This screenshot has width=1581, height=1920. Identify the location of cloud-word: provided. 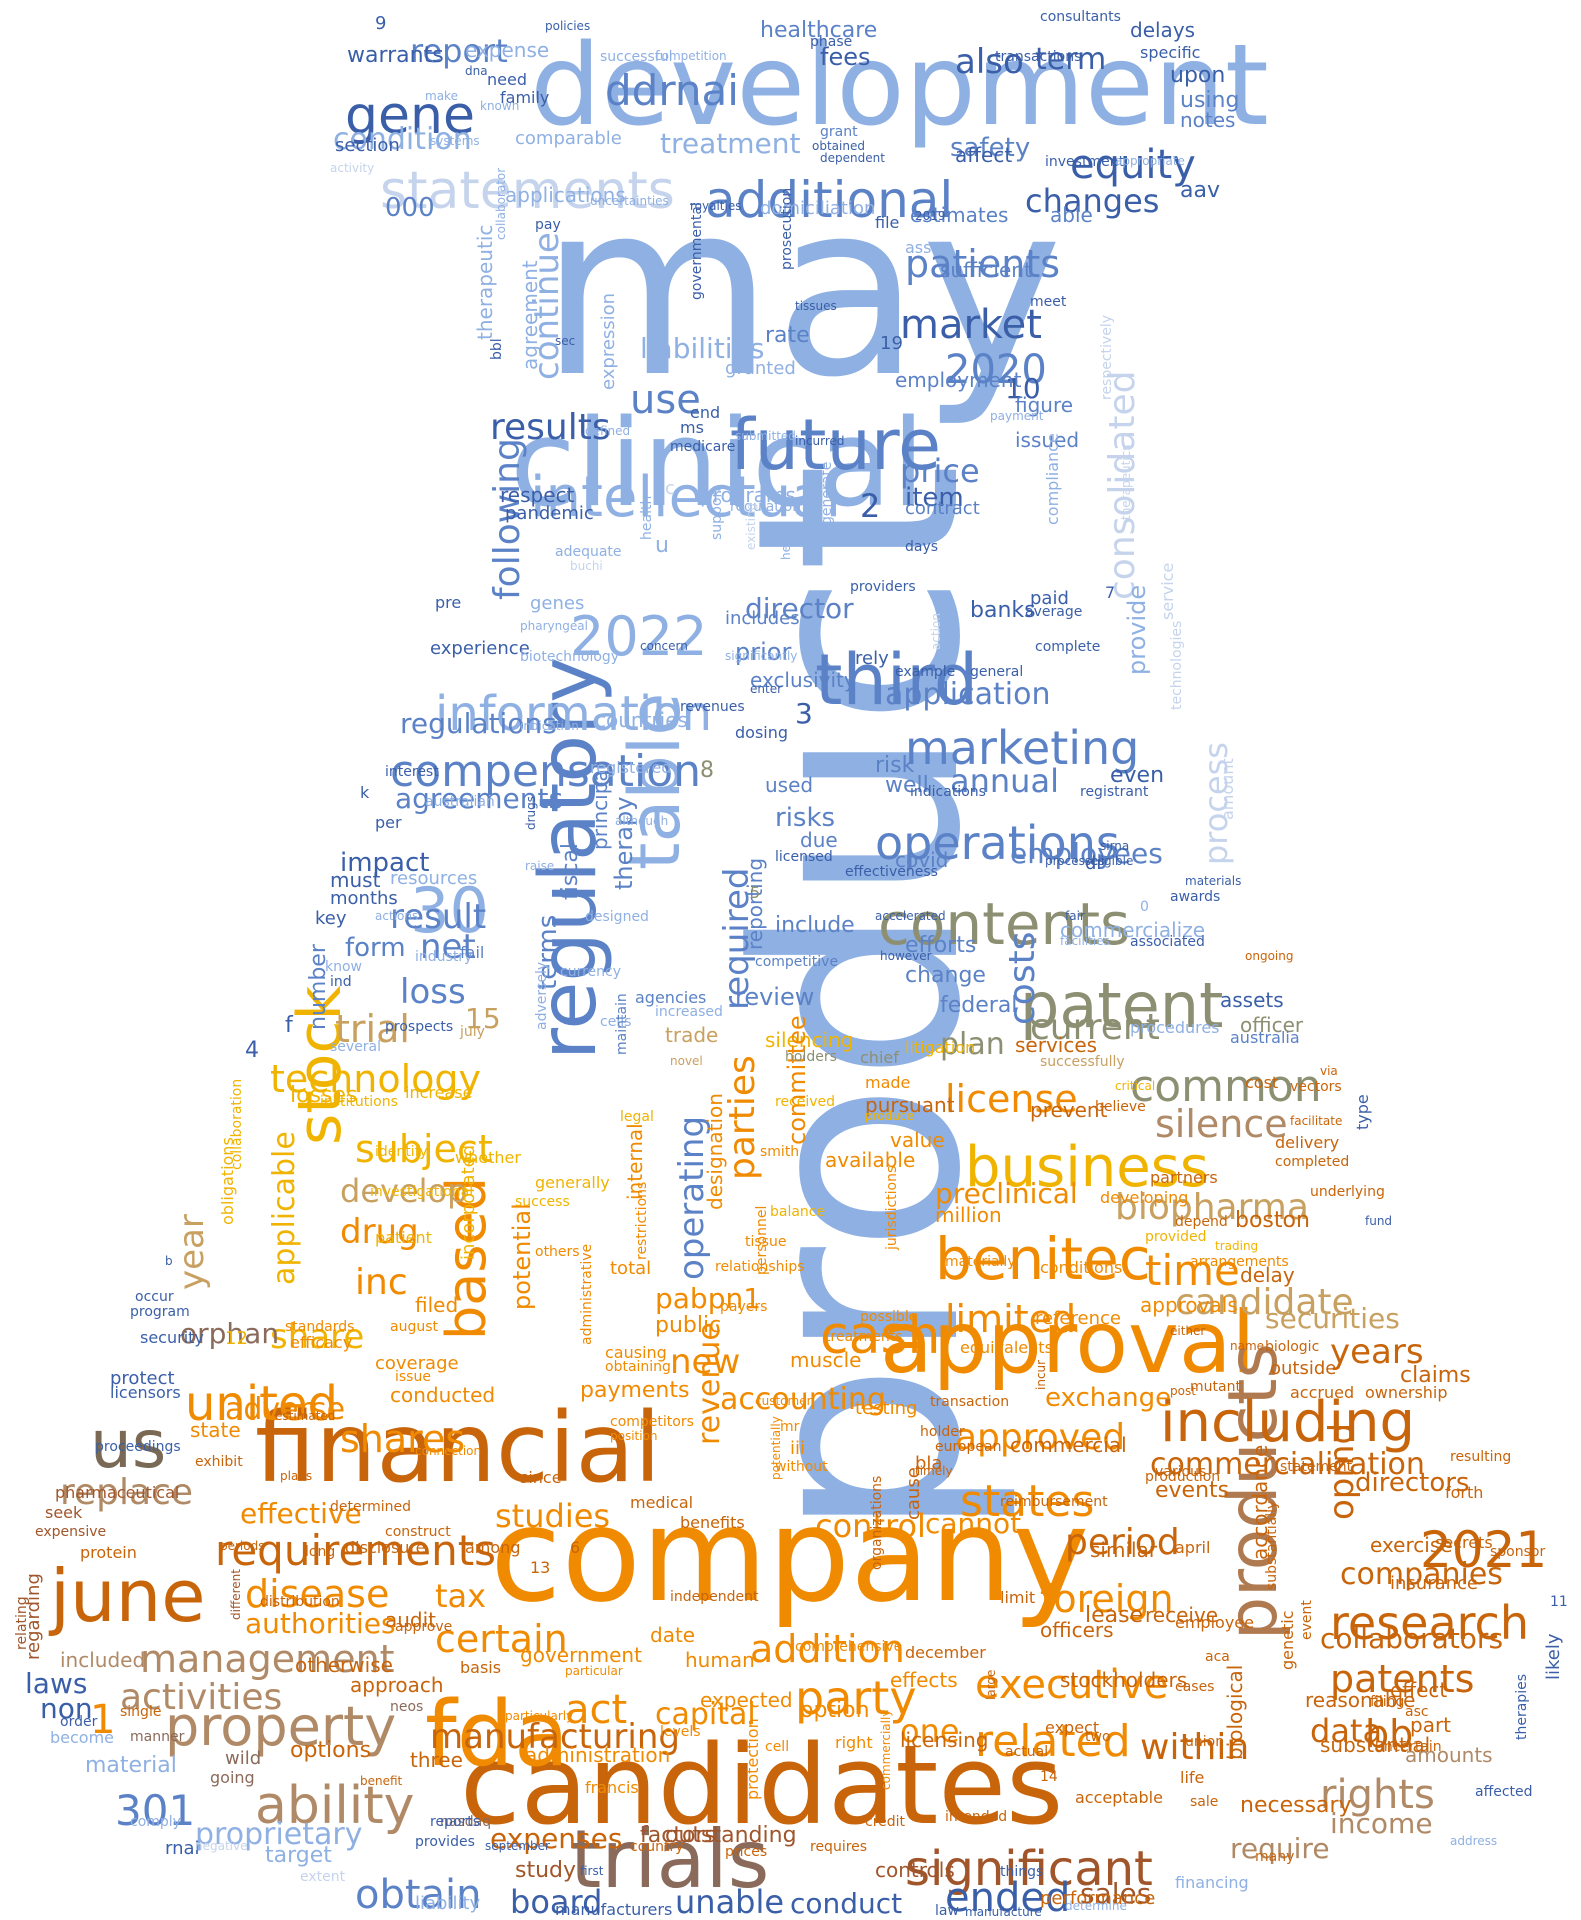
(1176, 1237).